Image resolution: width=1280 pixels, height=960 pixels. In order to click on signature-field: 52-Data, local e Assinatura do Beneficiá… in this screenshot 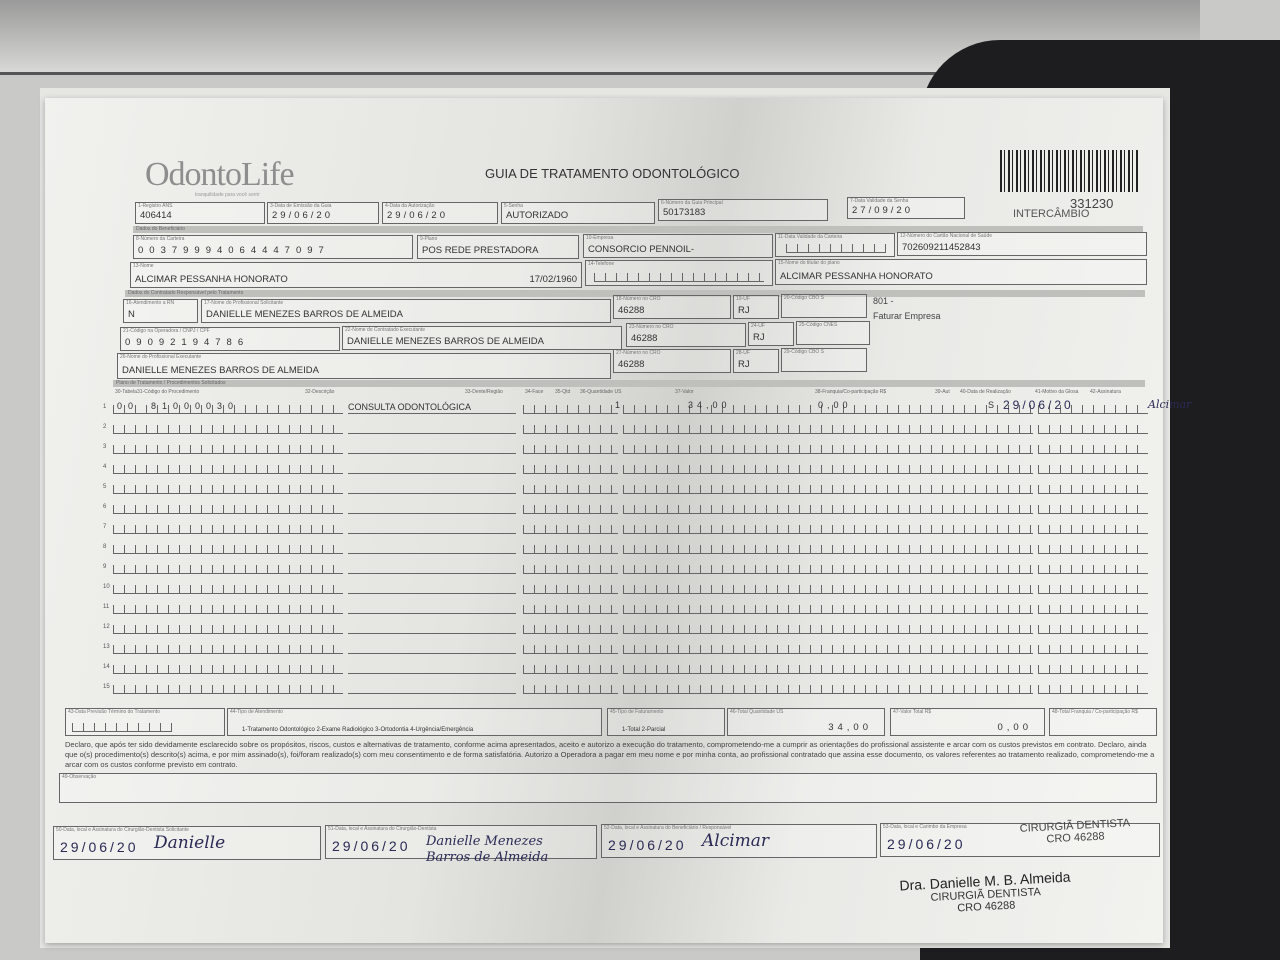, I will do `click(739, 841)`.